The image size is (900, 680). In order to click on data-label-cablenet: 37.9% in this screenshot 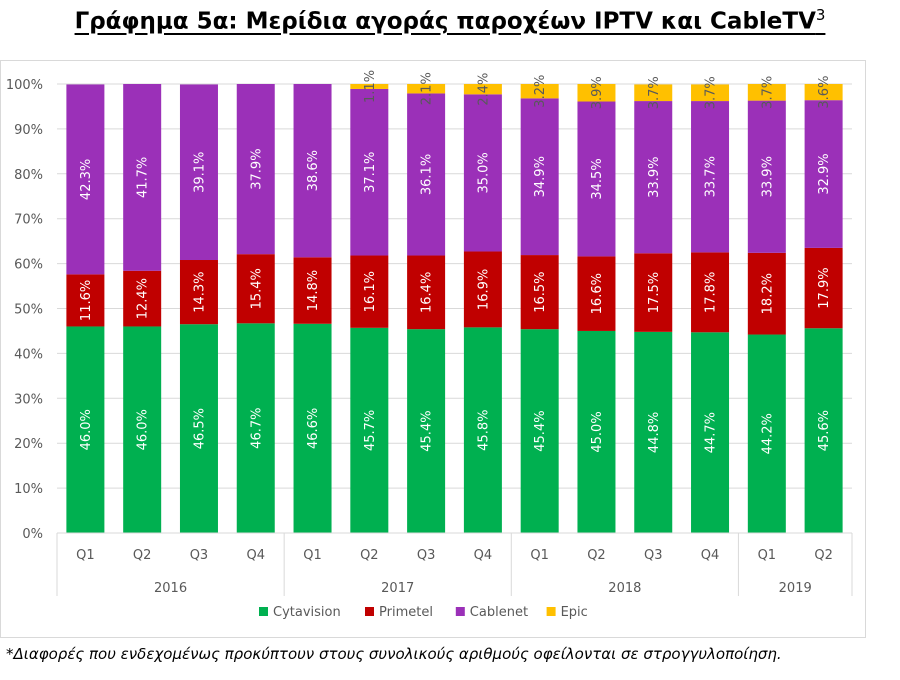, I will do `click(256, 168)`.